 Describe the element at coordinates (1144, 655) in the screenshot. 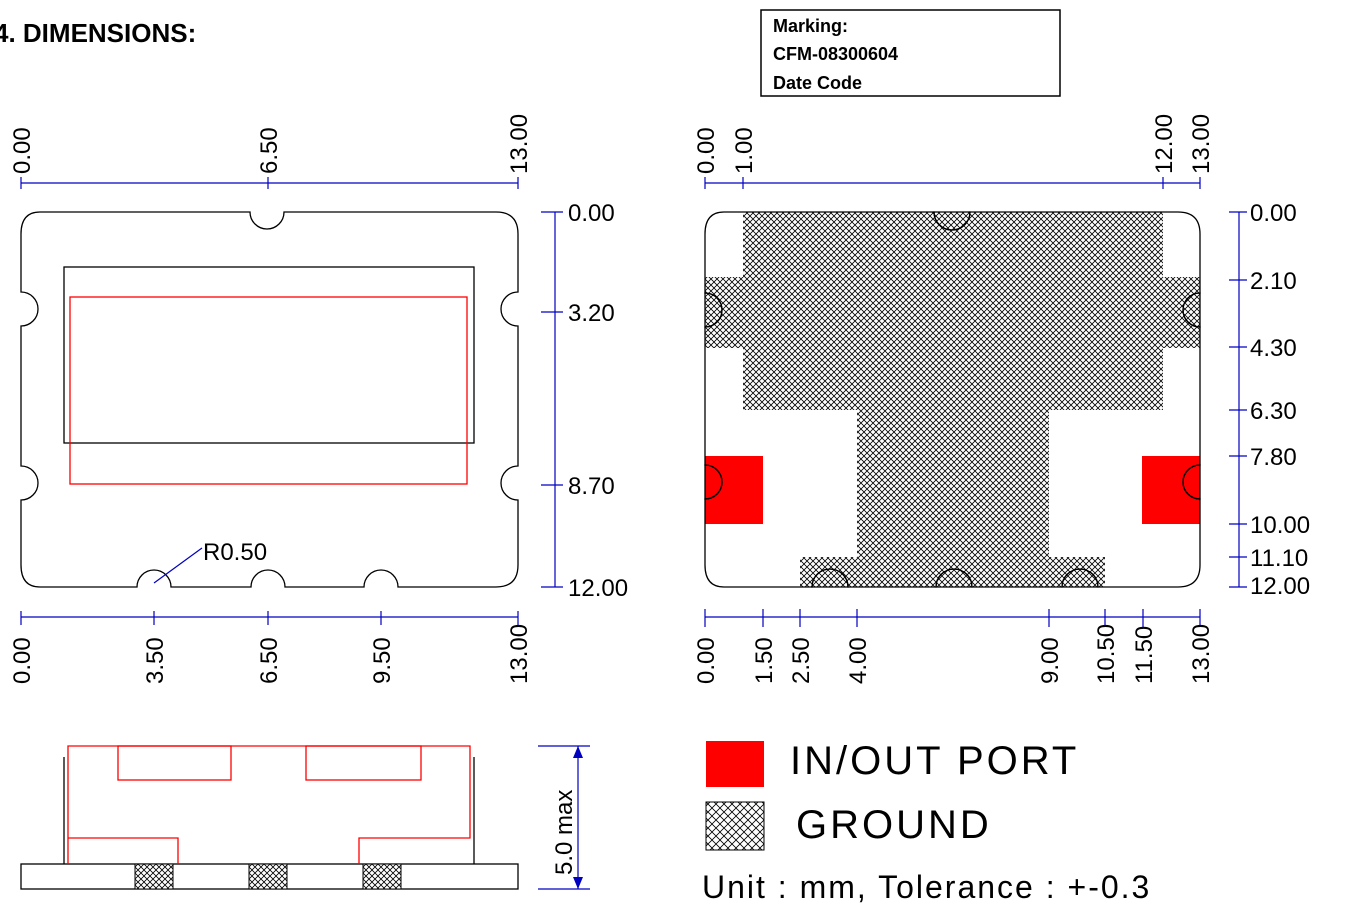

I see `tick-label: 11.50` at that location.